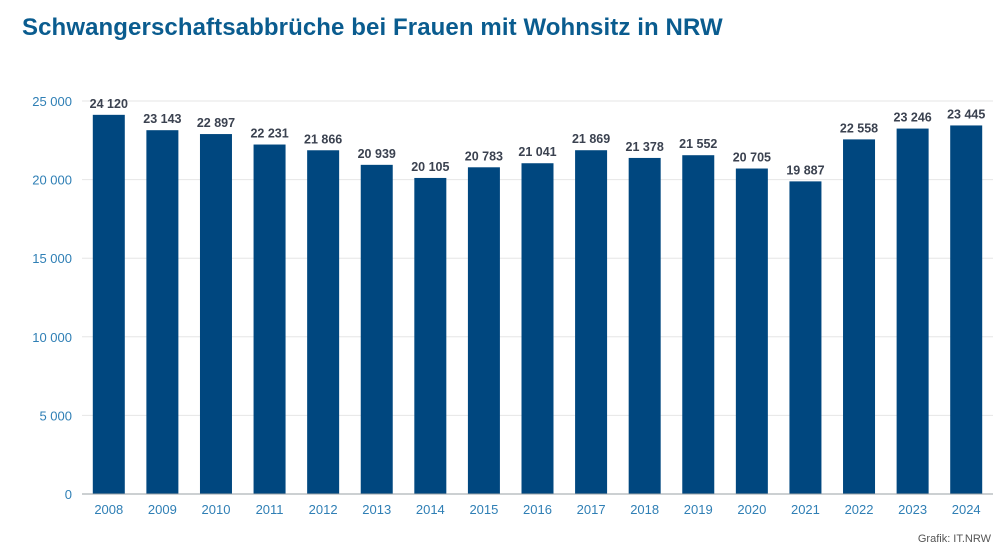  What do you see at coordinates (966, 114) in the screenshot?
I see `data-label: 23 445` at bounding box center [966, 114].